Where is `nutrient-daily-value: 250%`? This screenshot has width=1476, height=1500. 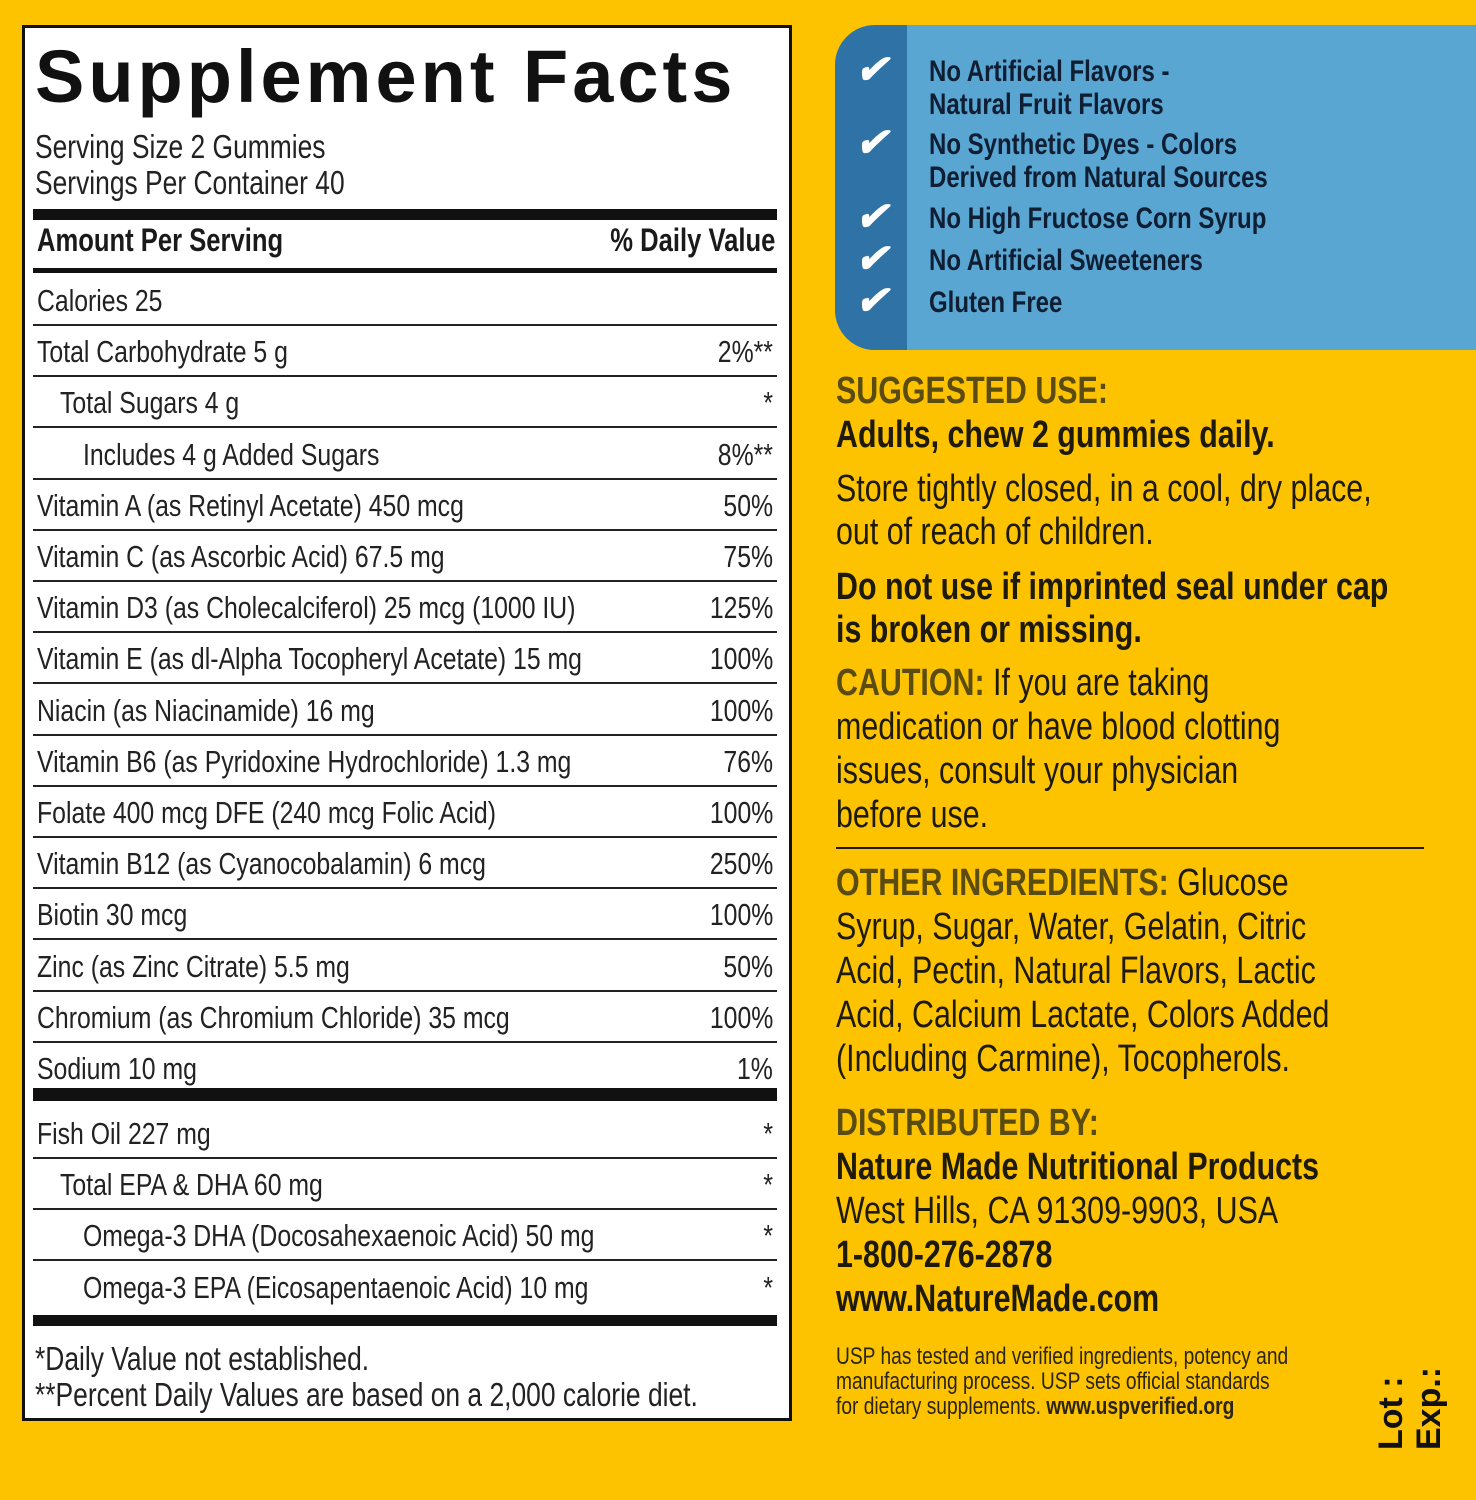
nutrient-daily-value: 250% is located at coordinates (741, 864).